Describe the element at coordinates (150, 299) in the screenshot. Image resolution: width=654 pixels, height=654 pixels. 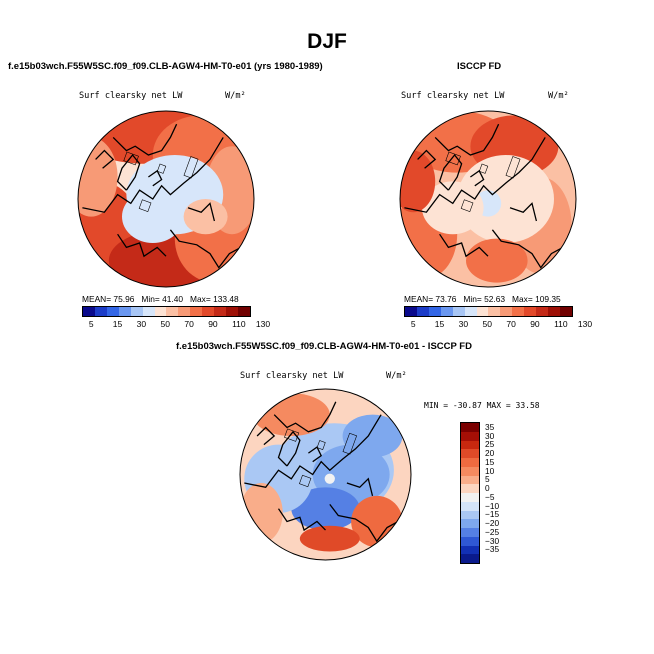
I see `model-min-label: Min=` at that location.